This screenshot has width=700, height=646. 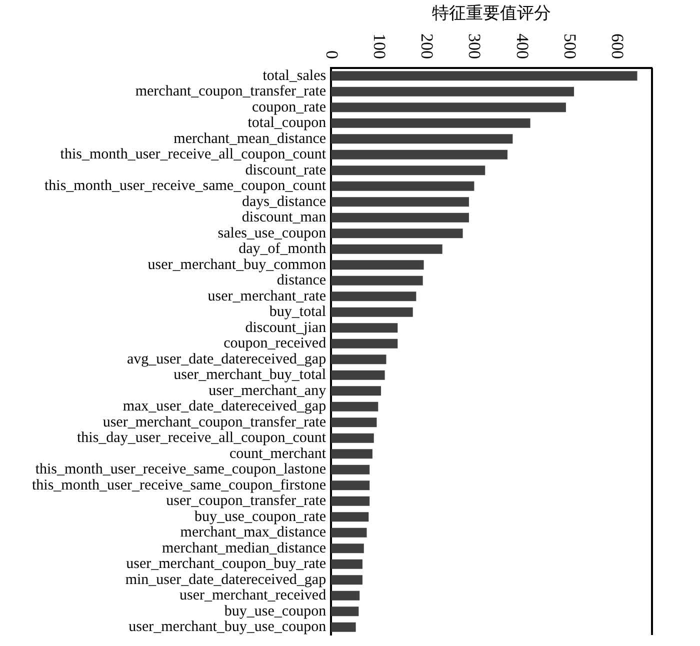 What do you see at coordinates (272, 233) in the screenshot?
I see `y-tick-label: sales_use_coupon` at bounding box center [272, 233].